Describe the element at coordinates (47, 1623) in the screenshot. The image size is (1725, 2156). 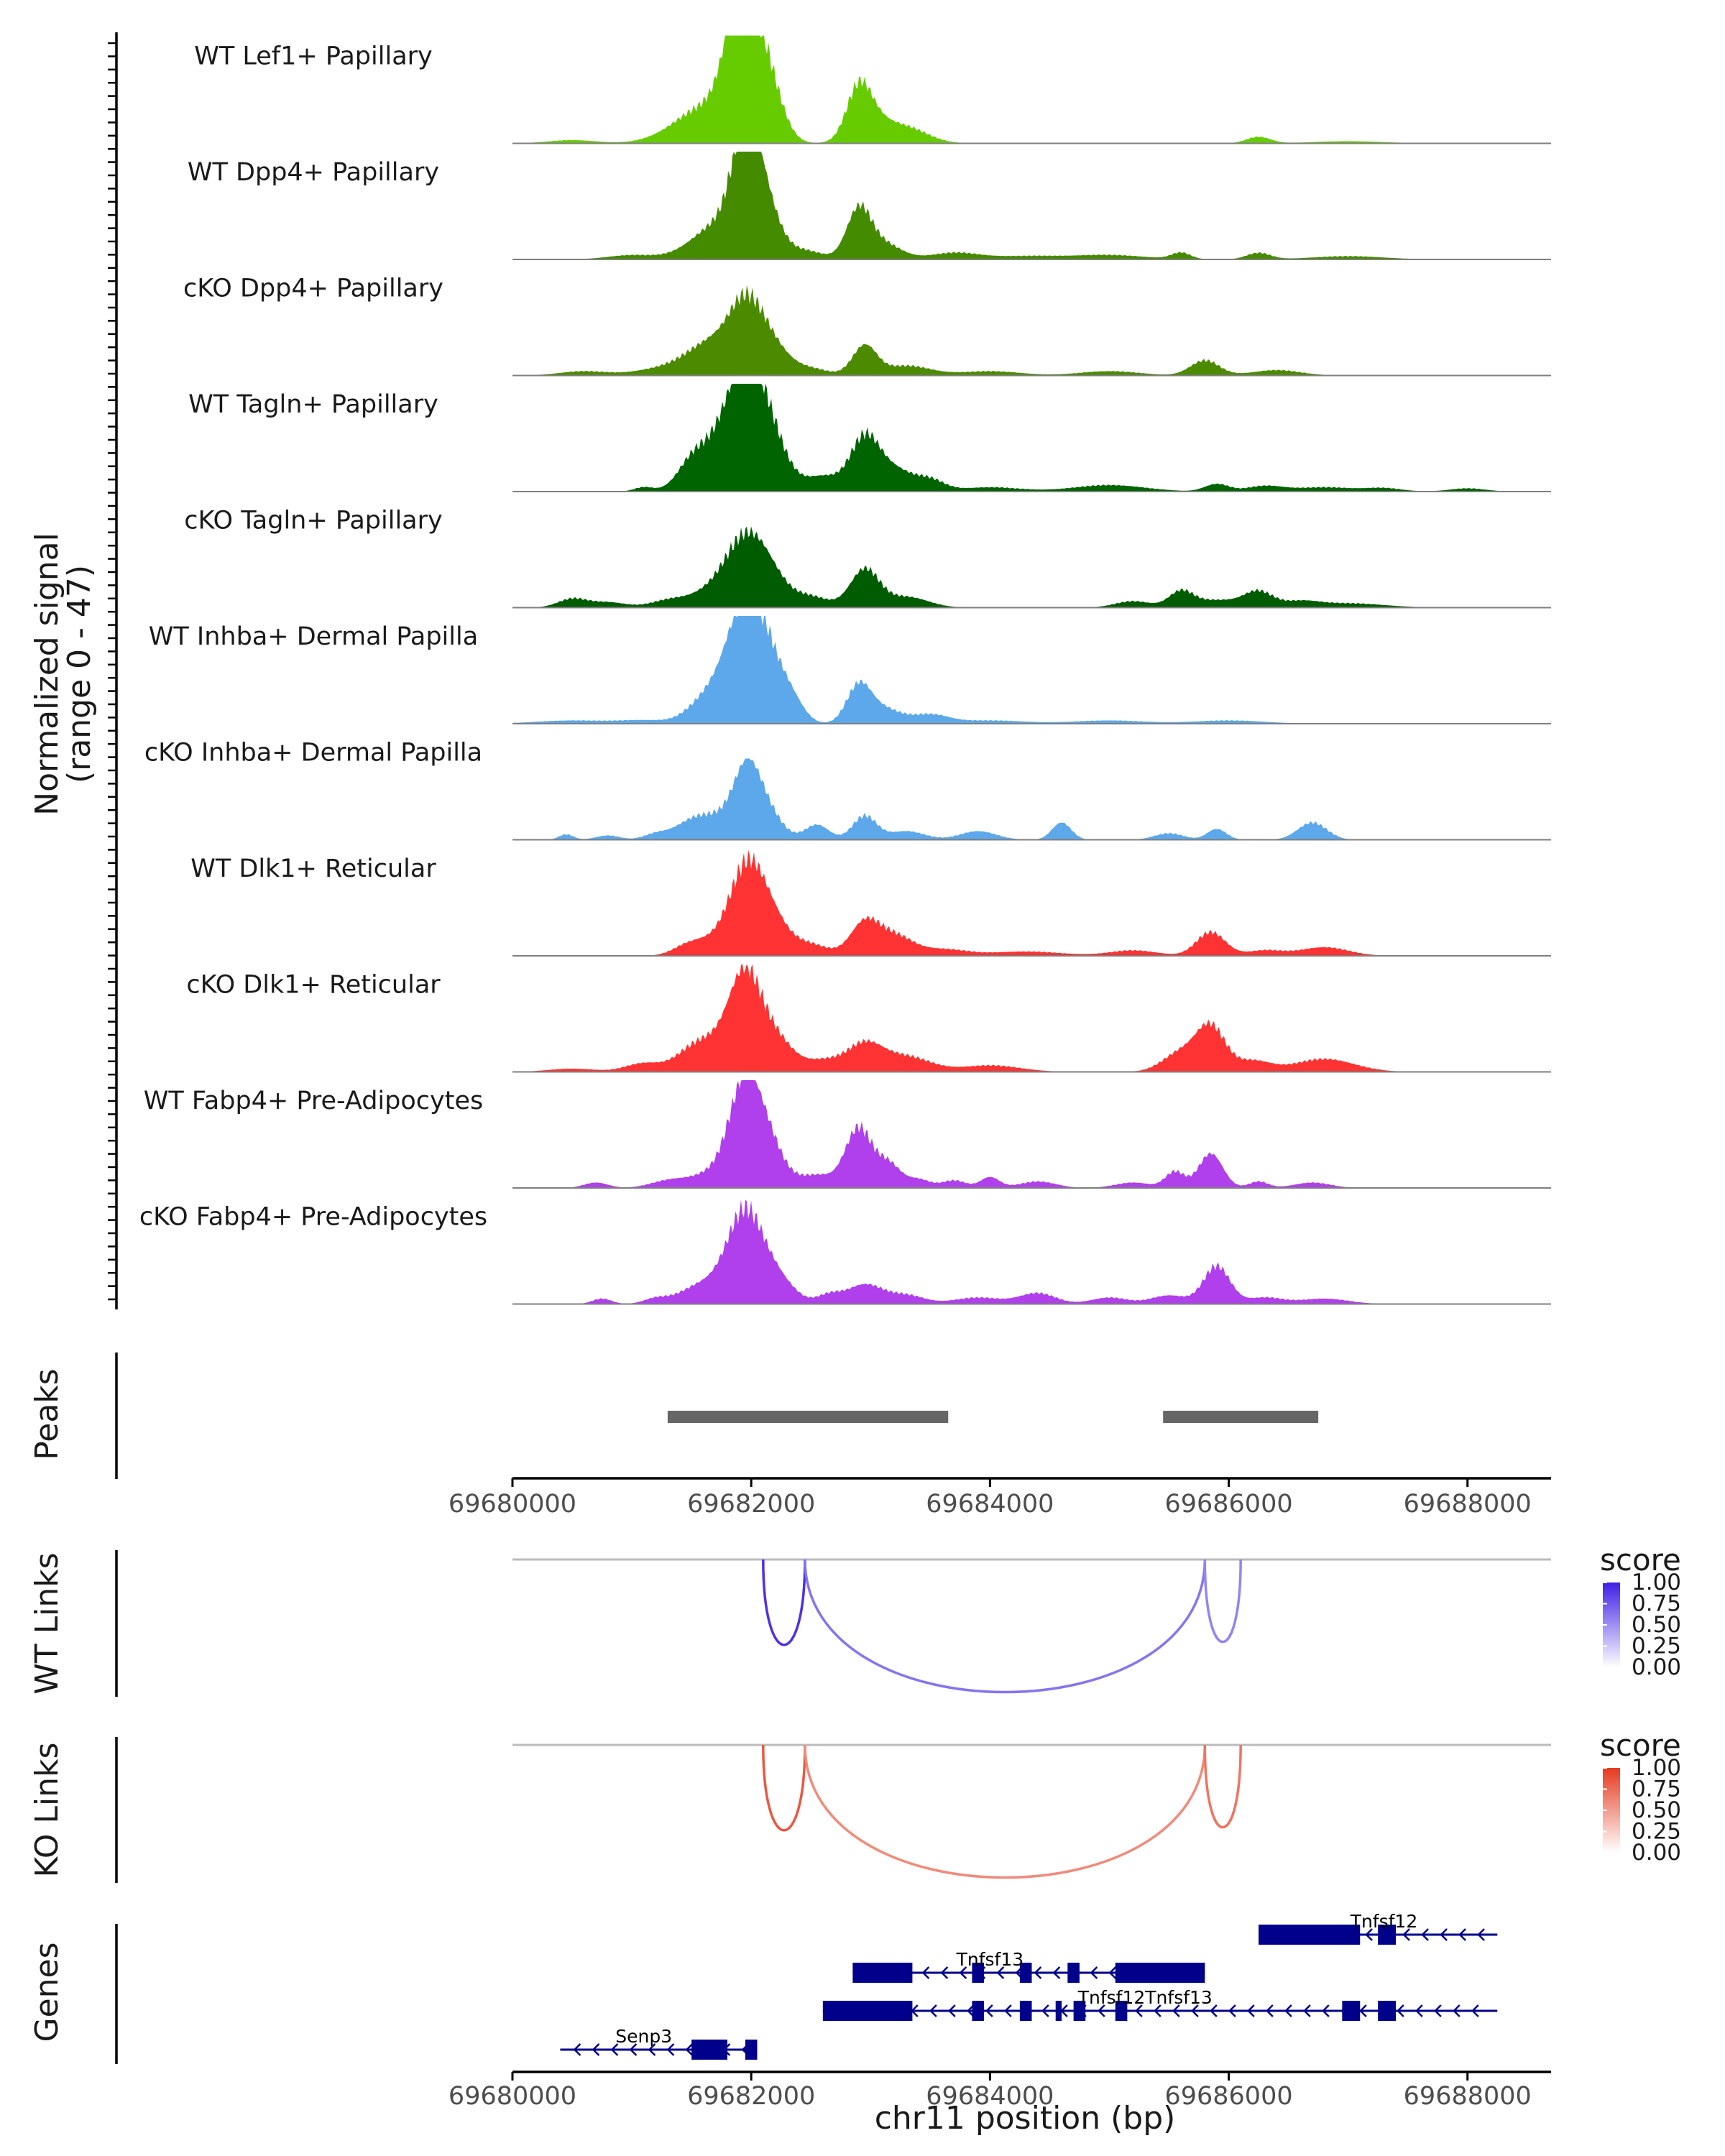
I see `links-track-title: WT Links` at that location.